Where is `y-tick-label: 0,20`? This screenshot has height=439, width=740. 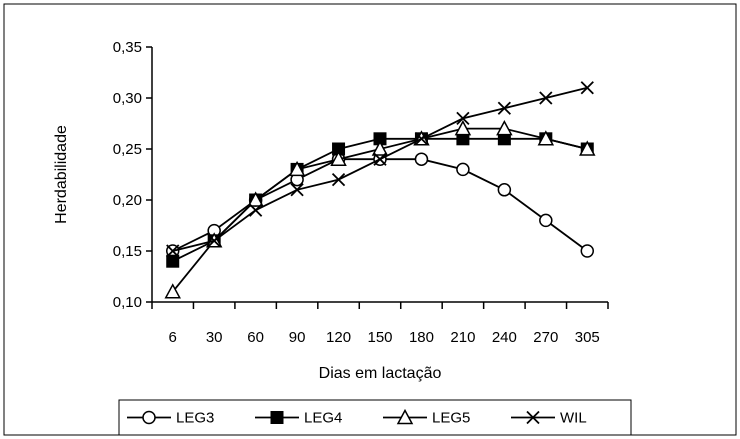
y-tick-label: 0,20 is located at coordinates (127, 200).